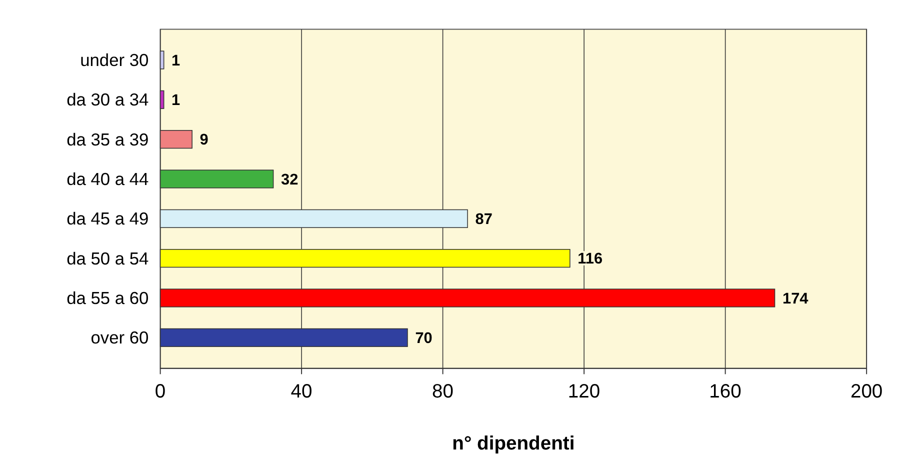 Image resolution: width=909 pixels, height=473 pixels. Describe the element at coordinates (423, 339) in the screenshot. I see `data-label: 70` at that location.